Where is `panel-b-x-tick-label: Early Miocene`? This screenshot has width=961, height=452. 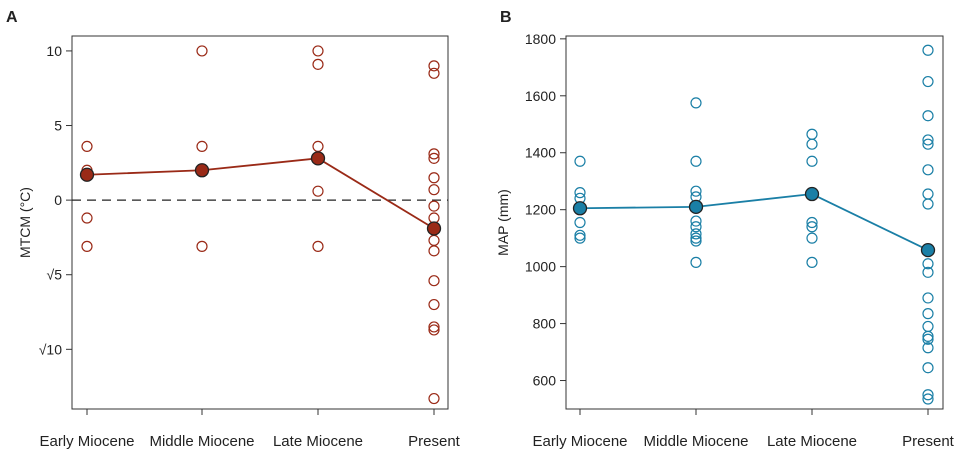 panel-b-x-tick-label: Early Miocene is located at coordinates (579, 441).